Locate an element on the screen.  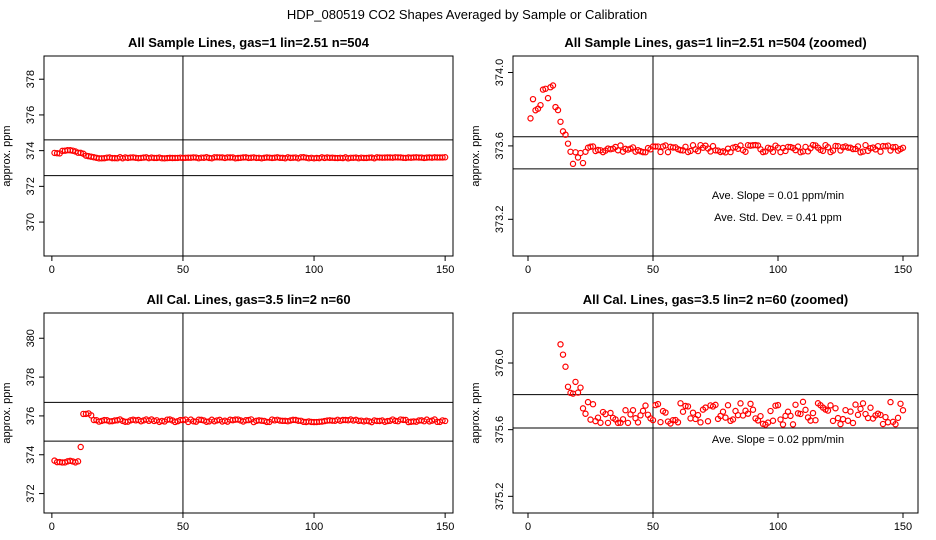
y-tick-label: 373.2 is located at coordinates (500, 220).